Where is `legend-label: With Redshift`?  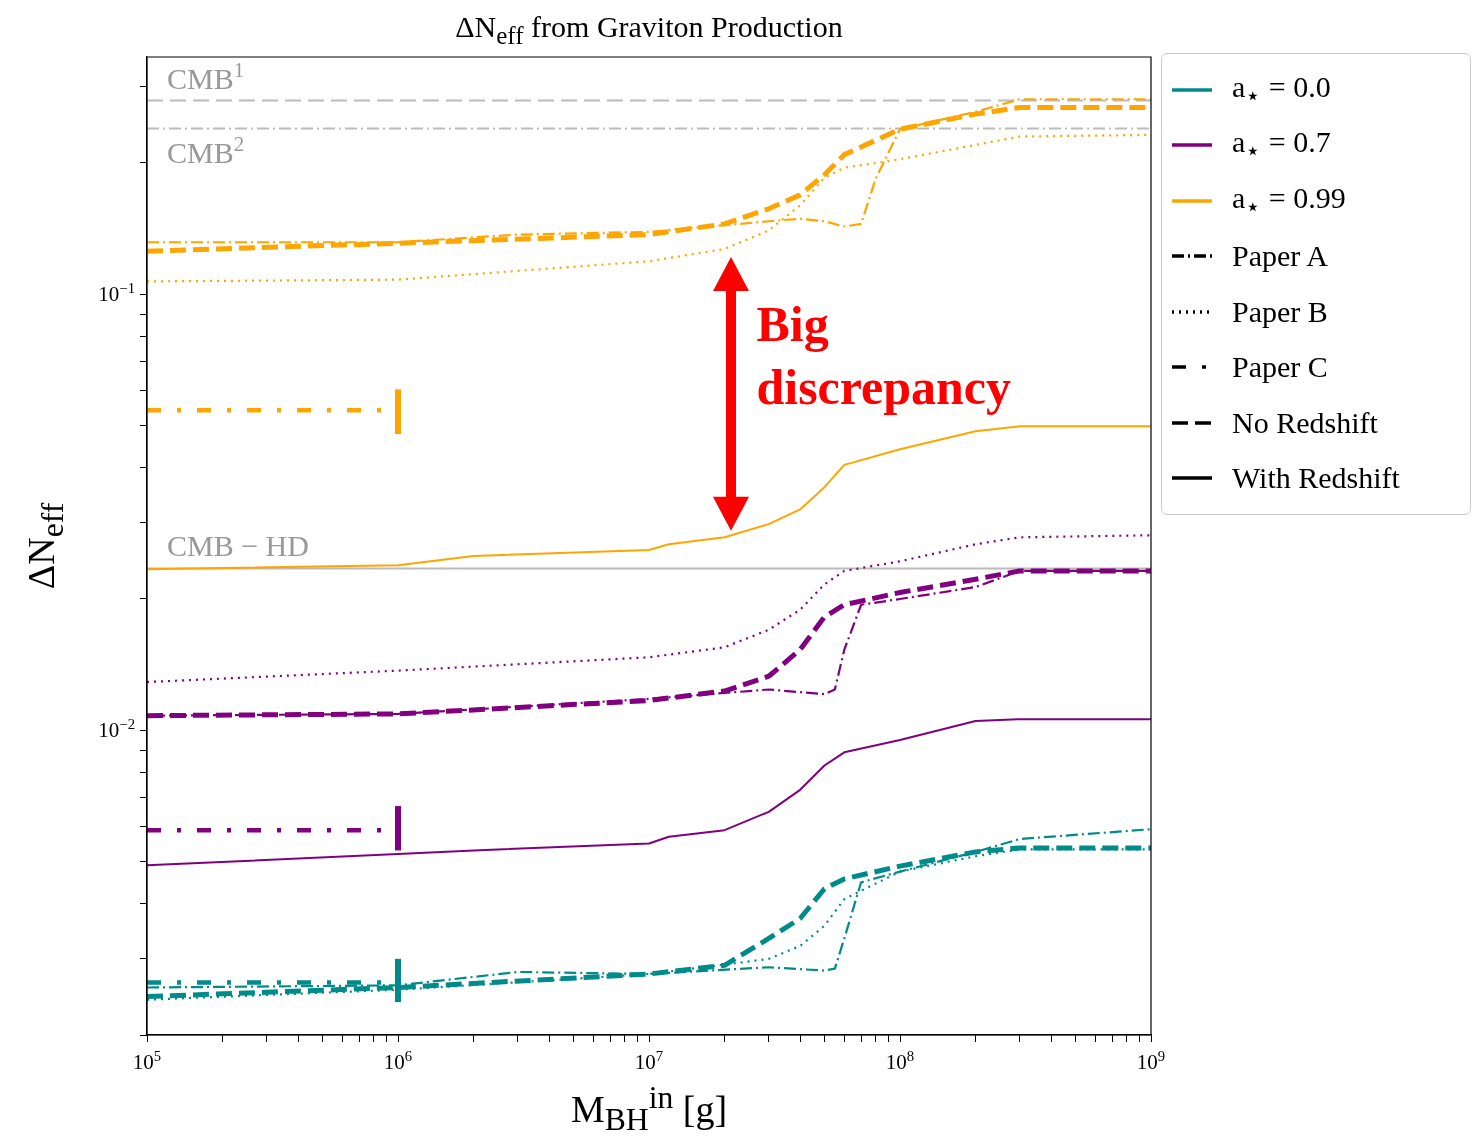 legend-label: With Redshift is located at coordinates (1316, 478).